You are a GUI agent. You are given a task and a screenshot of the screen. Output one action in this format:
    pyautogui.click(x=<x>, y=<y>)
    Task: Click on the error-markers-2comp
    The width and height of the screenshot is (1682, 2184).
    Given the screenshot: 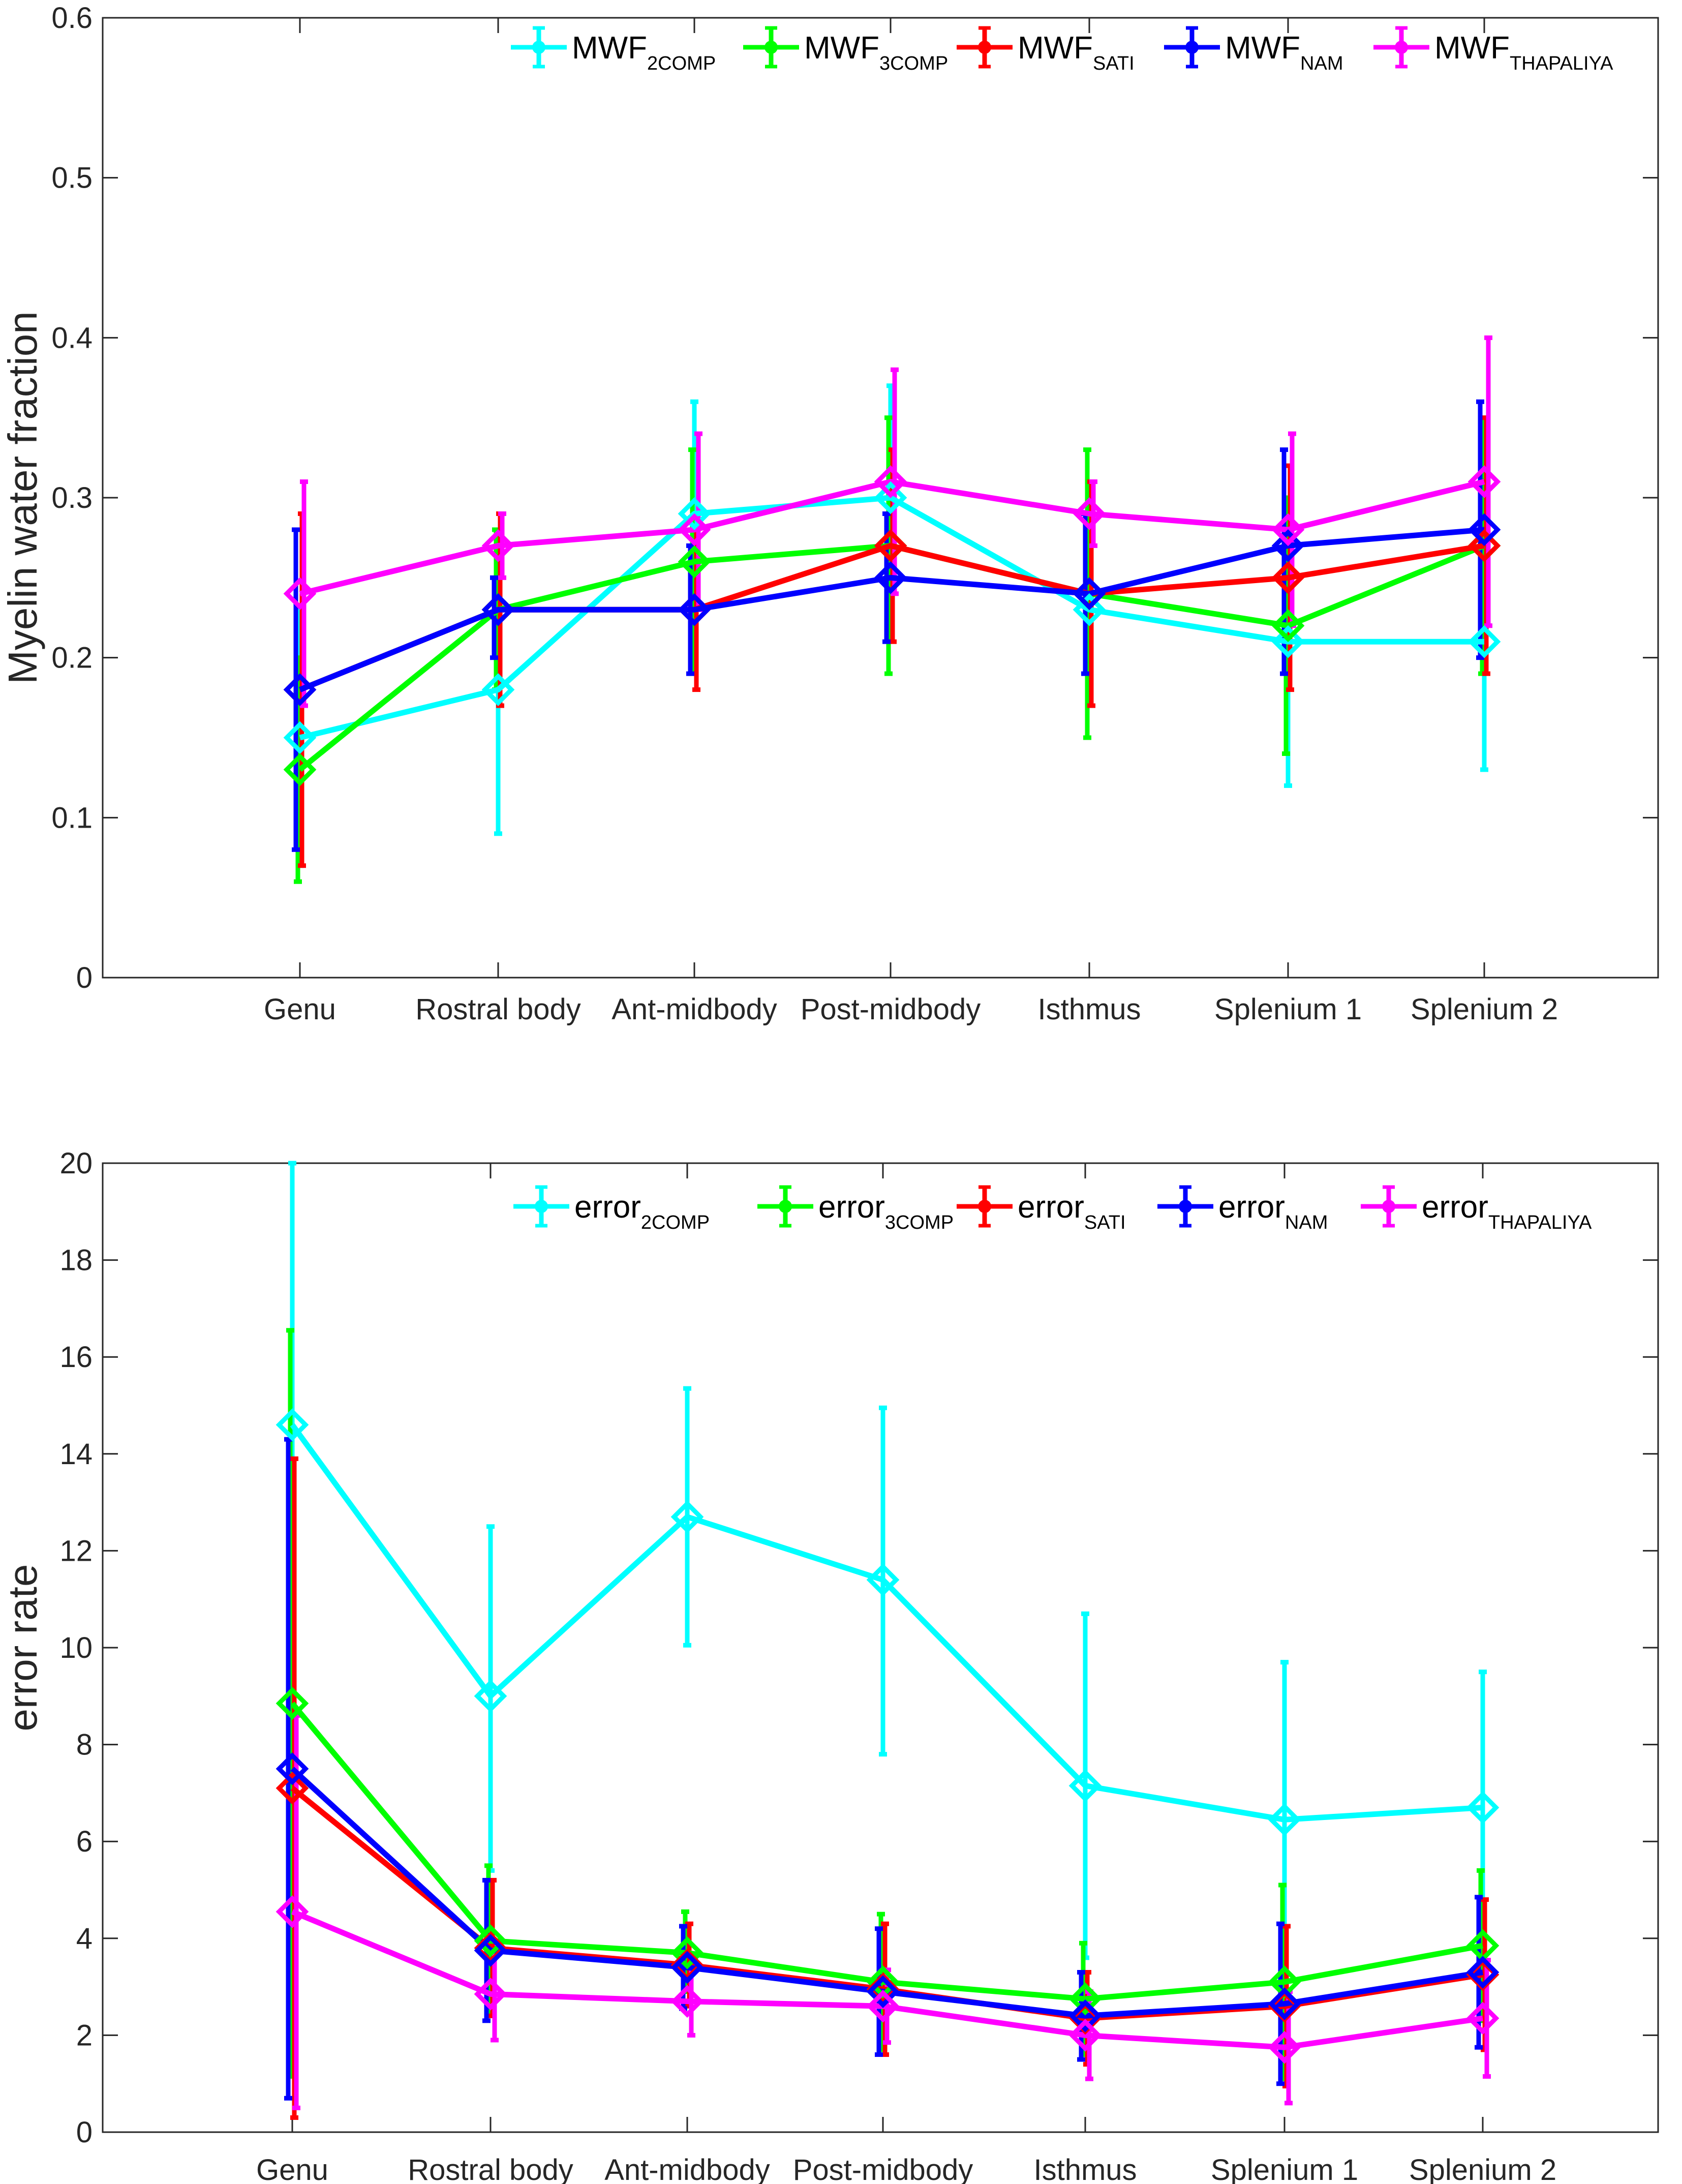 What is the action you would take?
    pyautogui.click(x=888, y=1622)
    